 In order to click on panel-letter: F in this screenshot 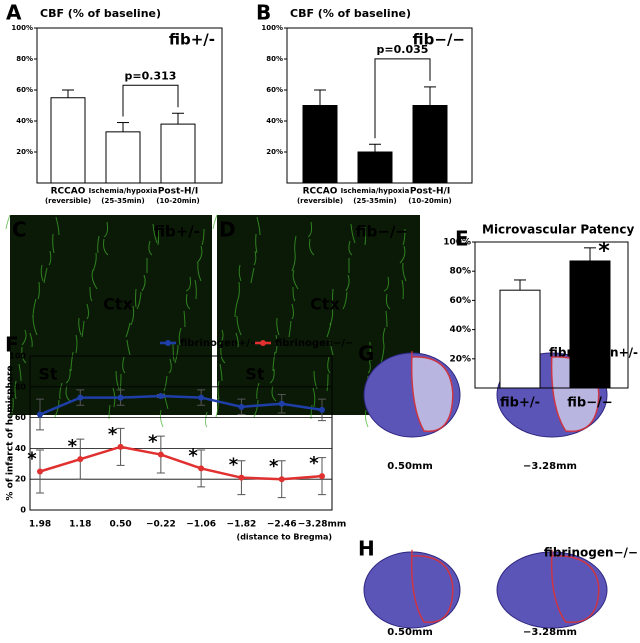, I will do `click(12, 345)`.